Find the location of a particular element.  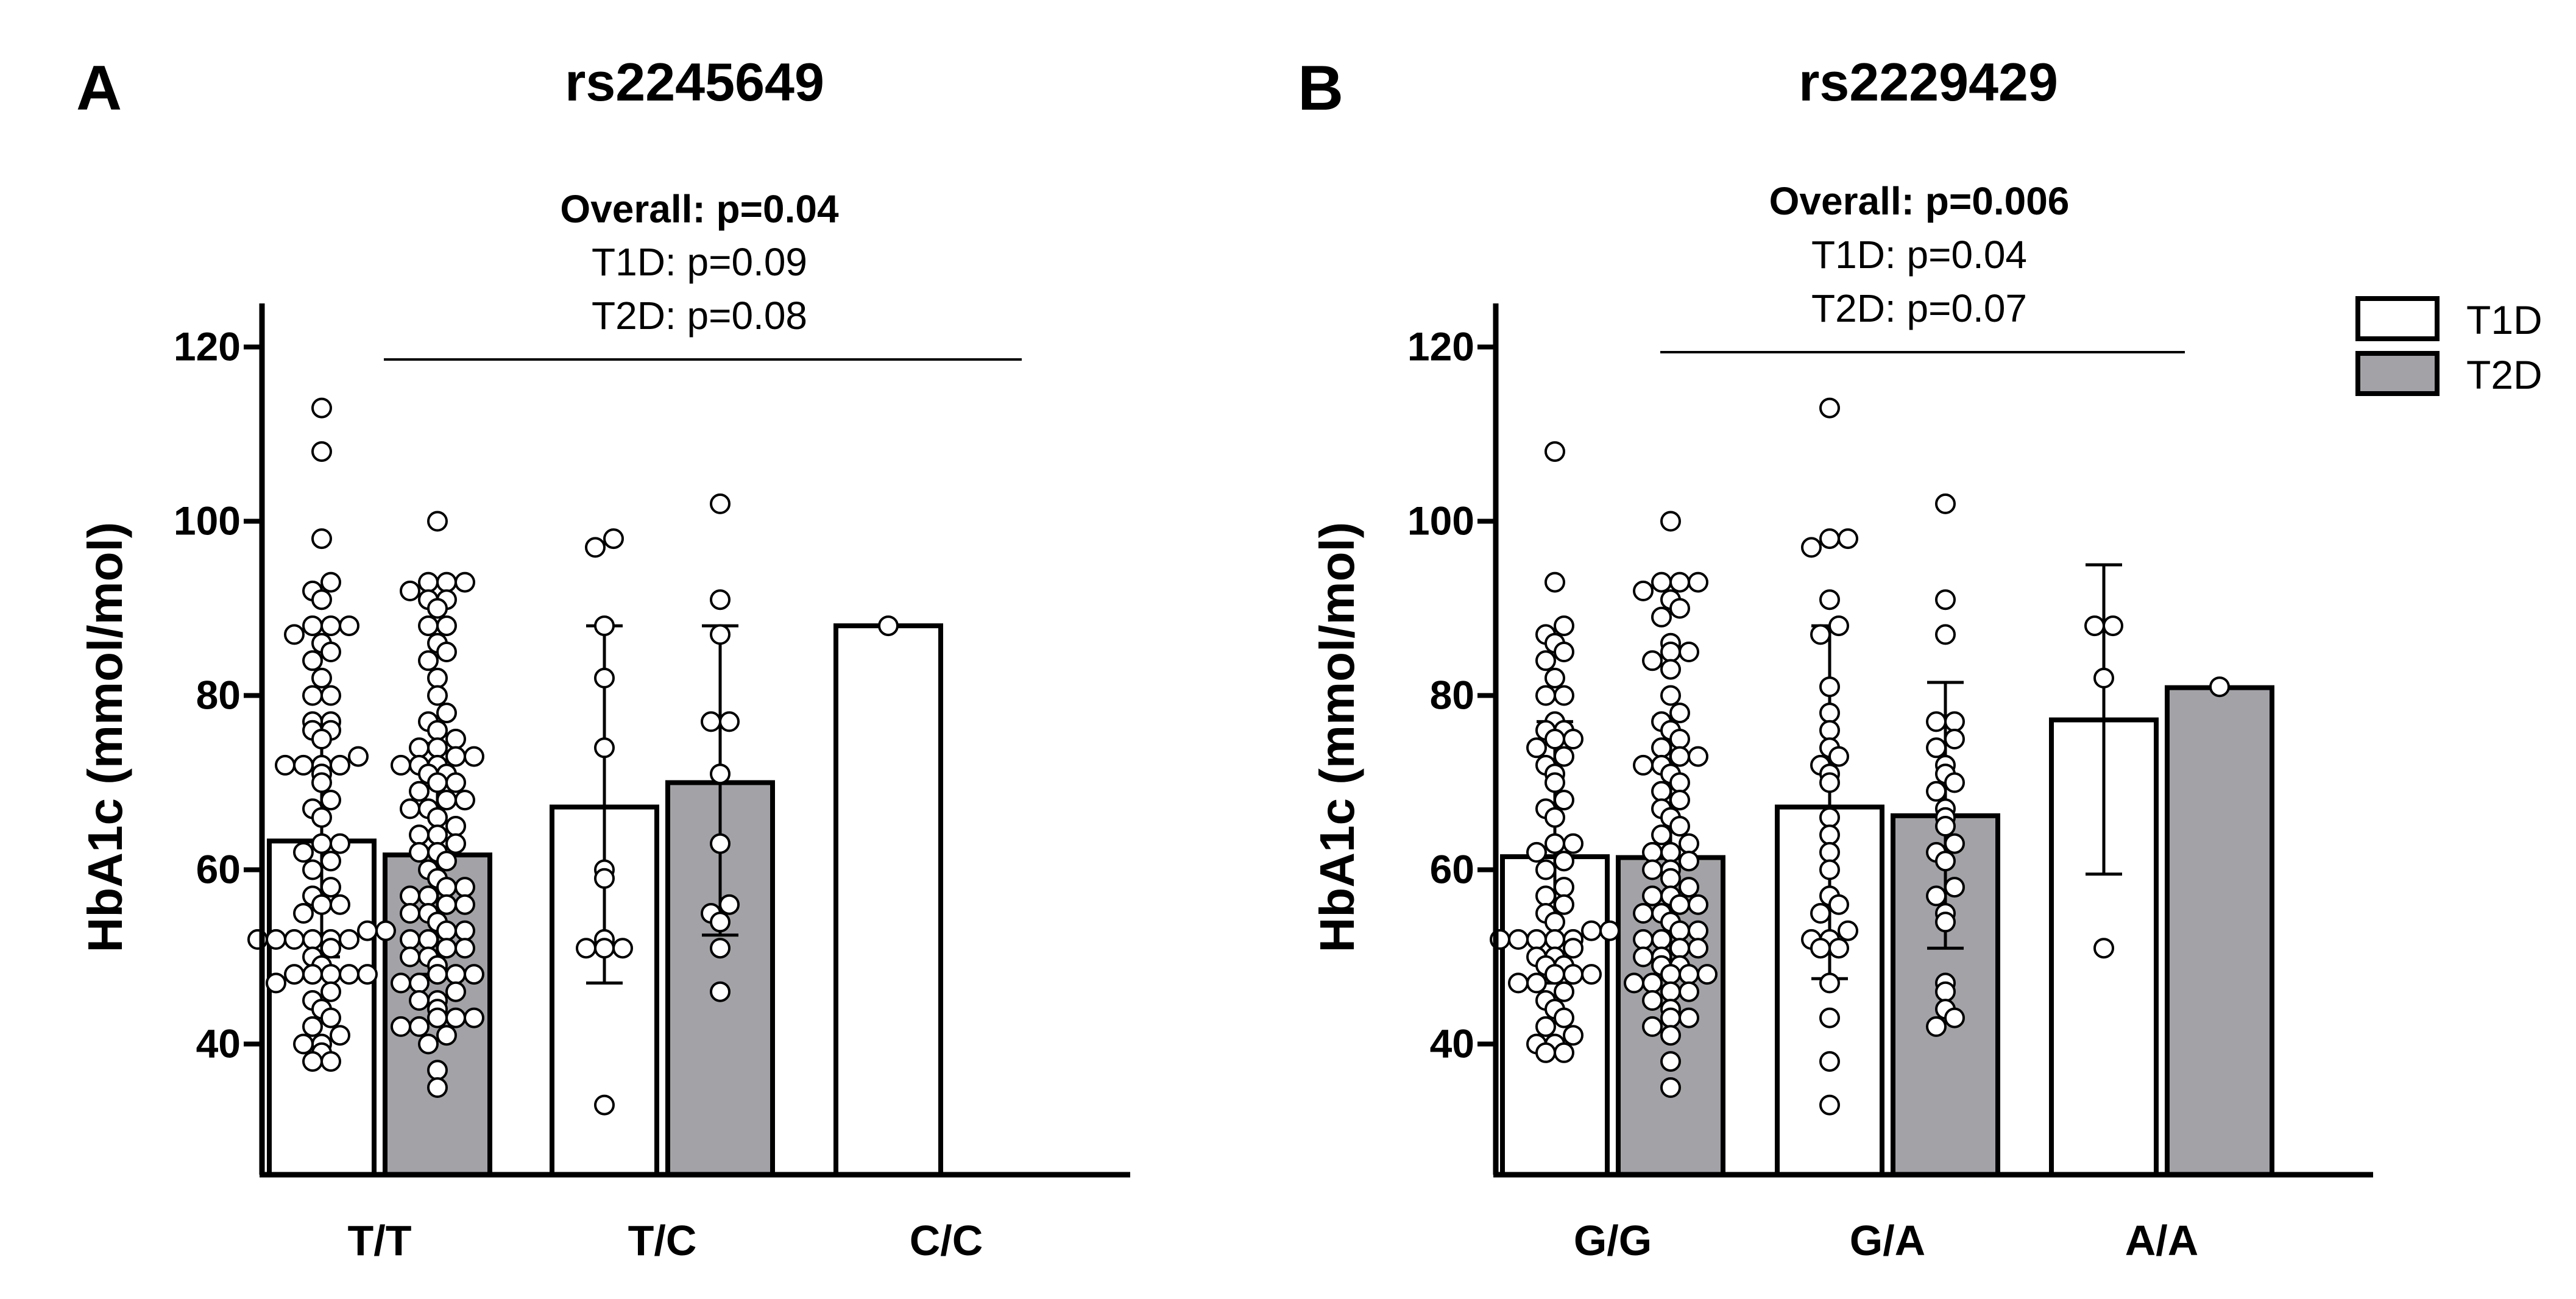

panel-a-title: rs2245649 is located at coordinates (694, 82).